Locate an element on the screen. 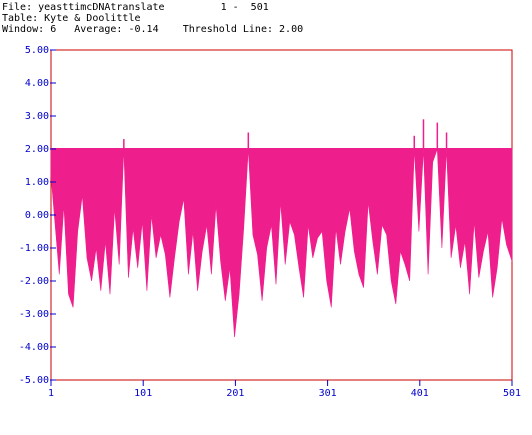 The width and height of the screenshot is (532, 435). y-tick-label: -3.00 is located at coordinates (34, 314).